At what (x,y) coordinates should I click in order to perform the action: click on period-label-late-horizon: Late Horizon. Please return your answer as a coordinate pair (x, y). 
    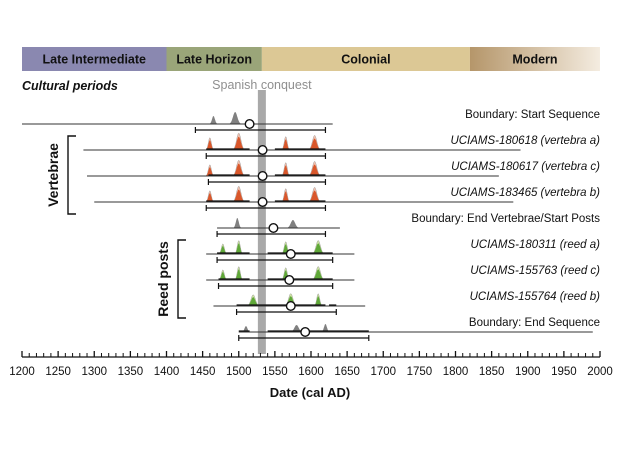
    Looking at the image, I should click on (214, 60).